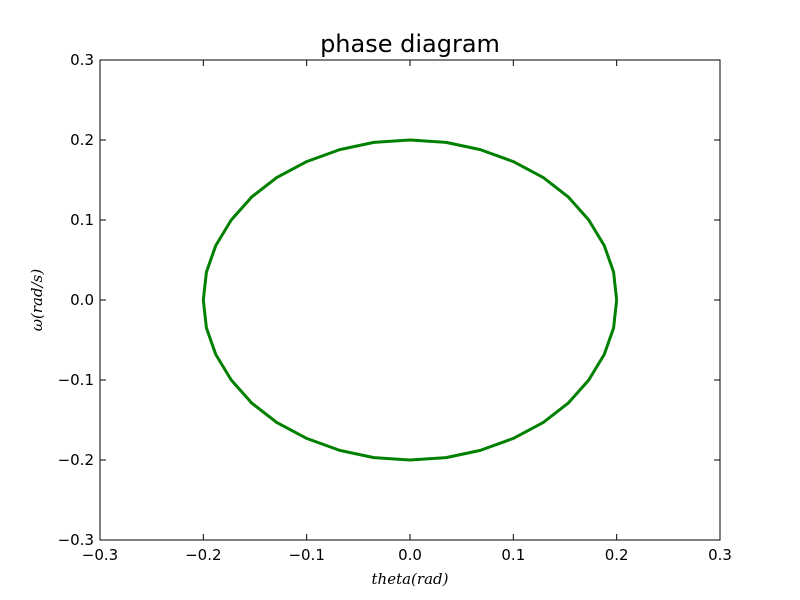 This screenshot has width=800, height=600. What do you see at coordinates (76, 460) in the screenshot?
I see `y-tick-label: −0.2` at bounding box center [76, 460].